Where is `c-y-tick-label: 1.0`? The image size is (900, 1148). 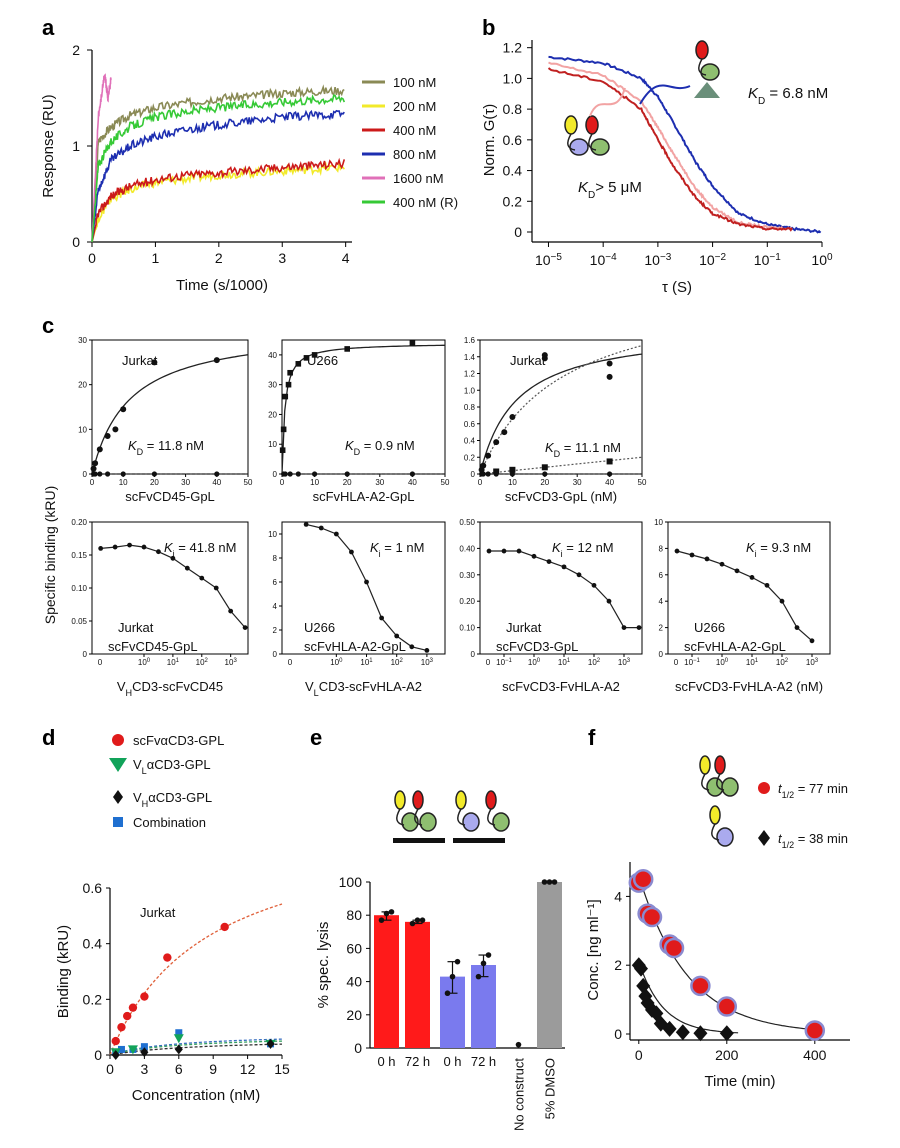
c-y-tick-label: 1.0 is located at coordinates (470, 390).